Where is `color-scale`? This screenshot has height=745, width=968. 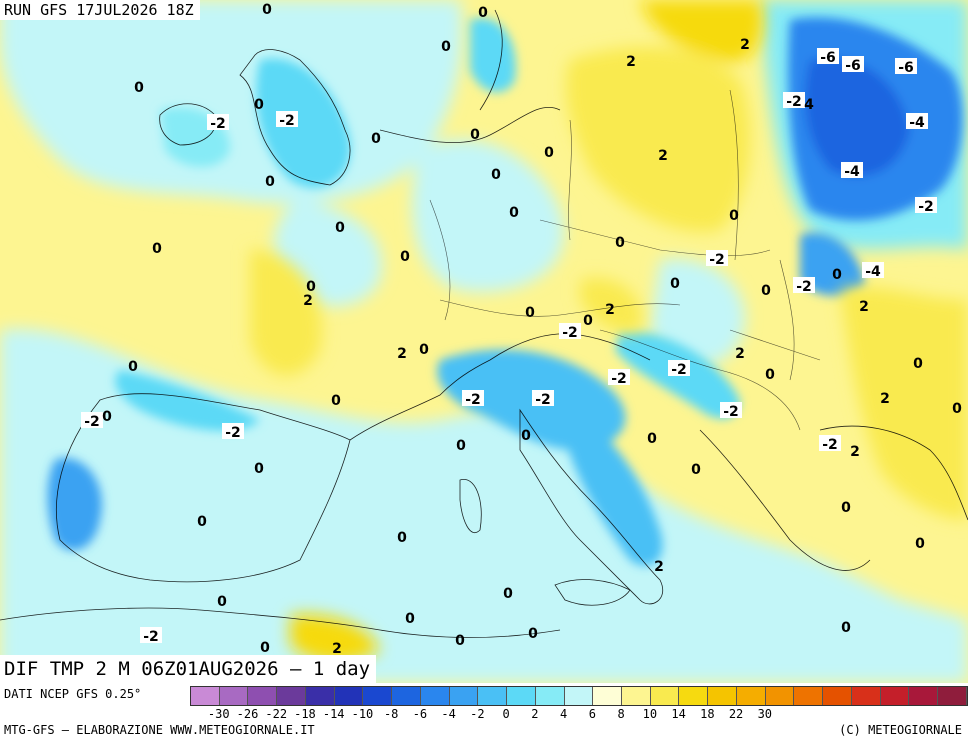 color-scale is located at coordinates (579, 696).